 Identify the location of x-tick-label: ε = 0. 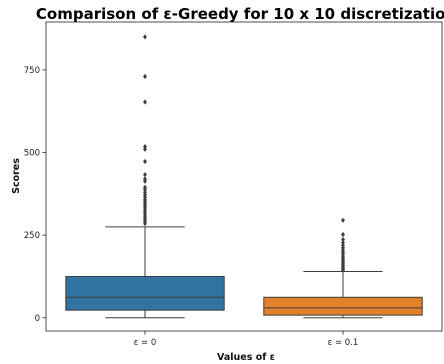
(145, 343).